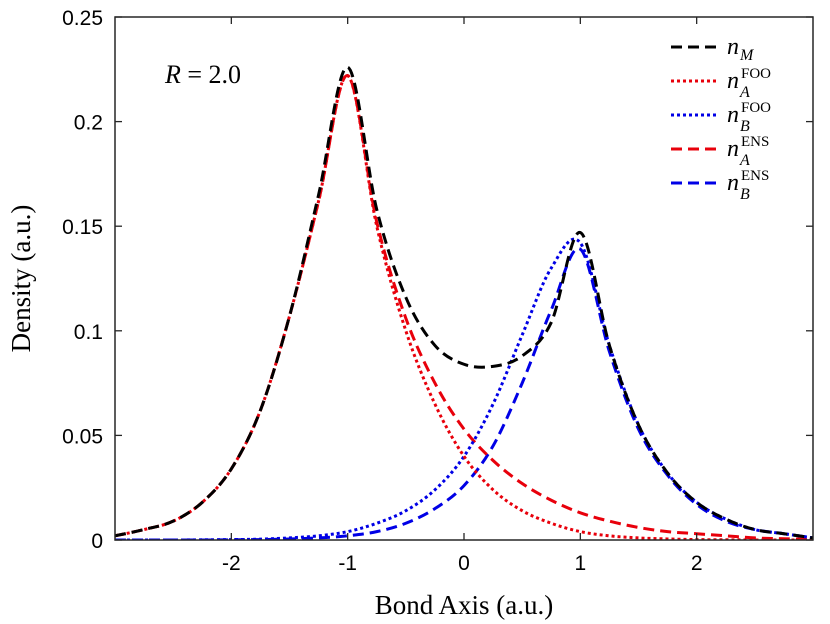 The image size is (830, 624). I want to click on x-tick-label: 0, so click(464, 563).